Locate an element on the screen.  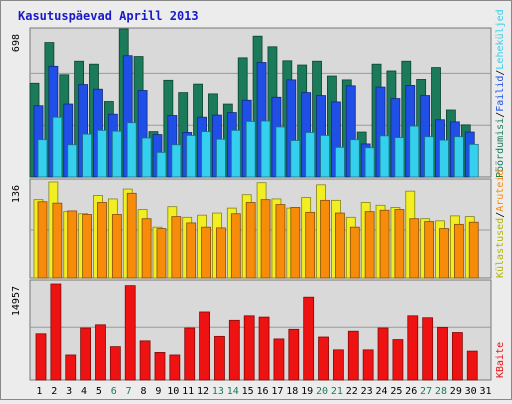
x-tick-label-day-6: 6 is located at coordinates (114, 391).